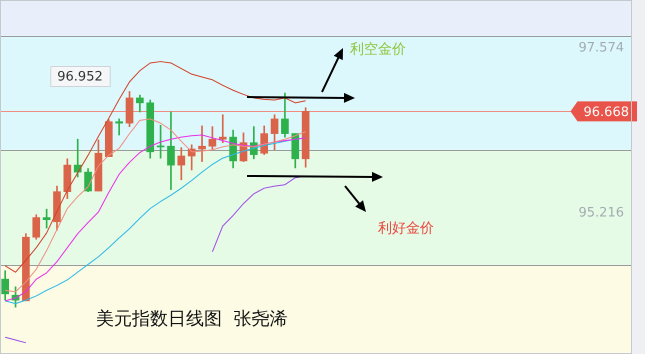  What do you see at coordinates (378, 50) in the screenshot?
I see `annotation: 利空金价` at bounding box center [378, 50].